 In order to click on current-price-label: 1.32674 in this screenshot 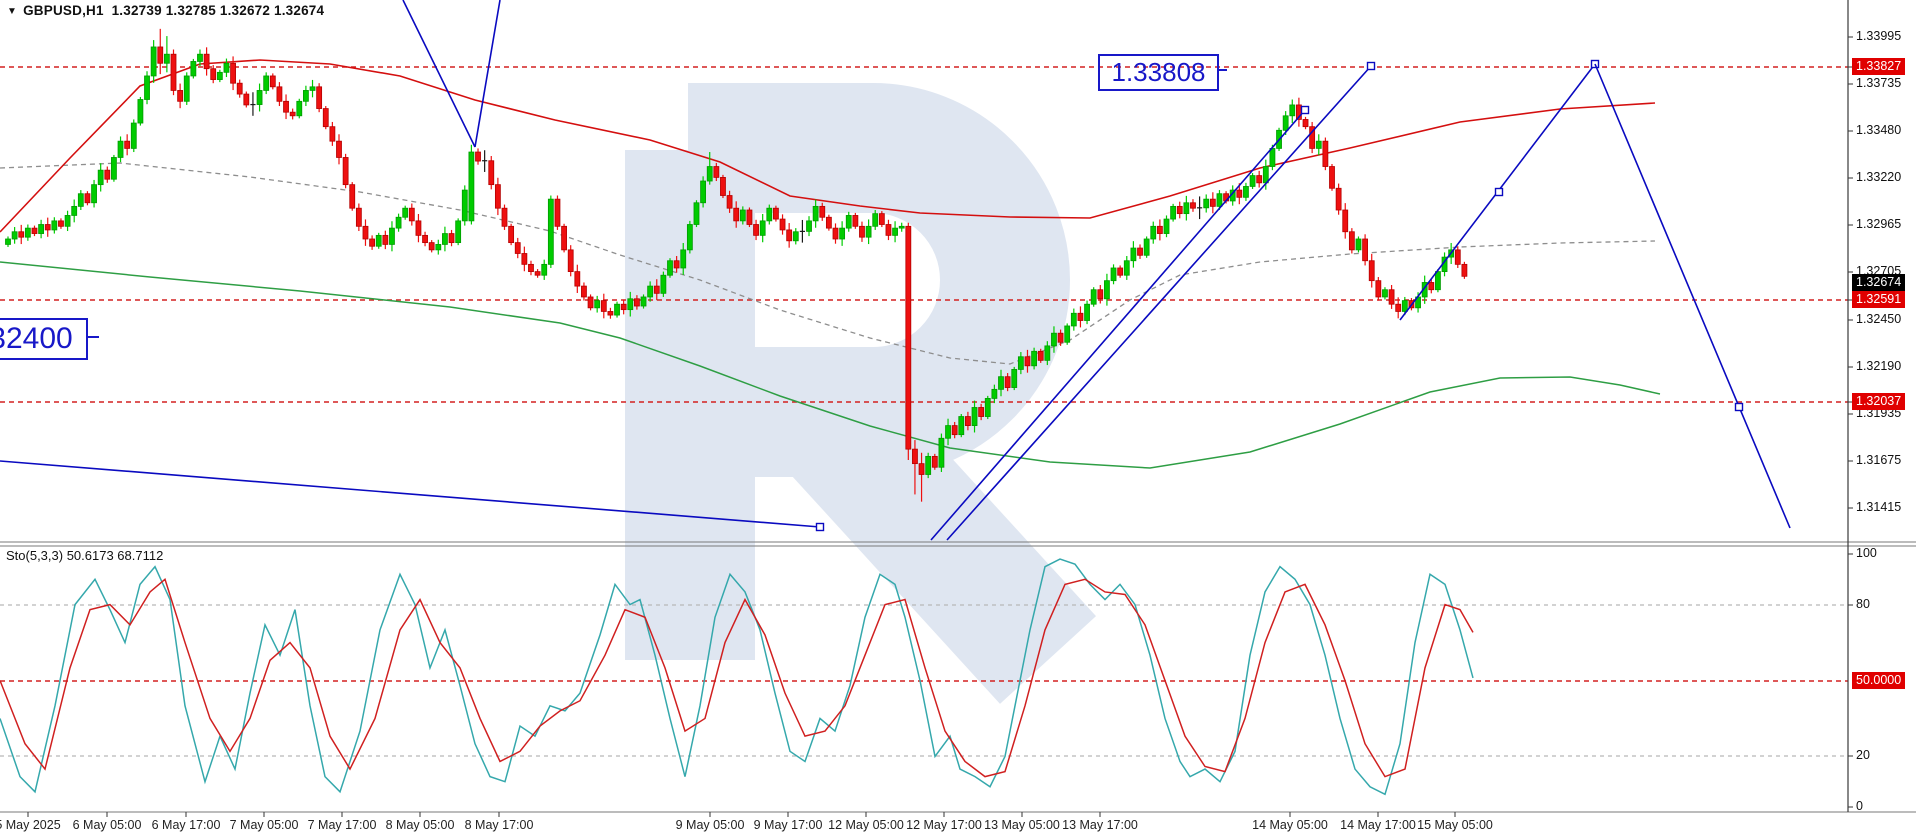, I will do `click(1879, 282)`.